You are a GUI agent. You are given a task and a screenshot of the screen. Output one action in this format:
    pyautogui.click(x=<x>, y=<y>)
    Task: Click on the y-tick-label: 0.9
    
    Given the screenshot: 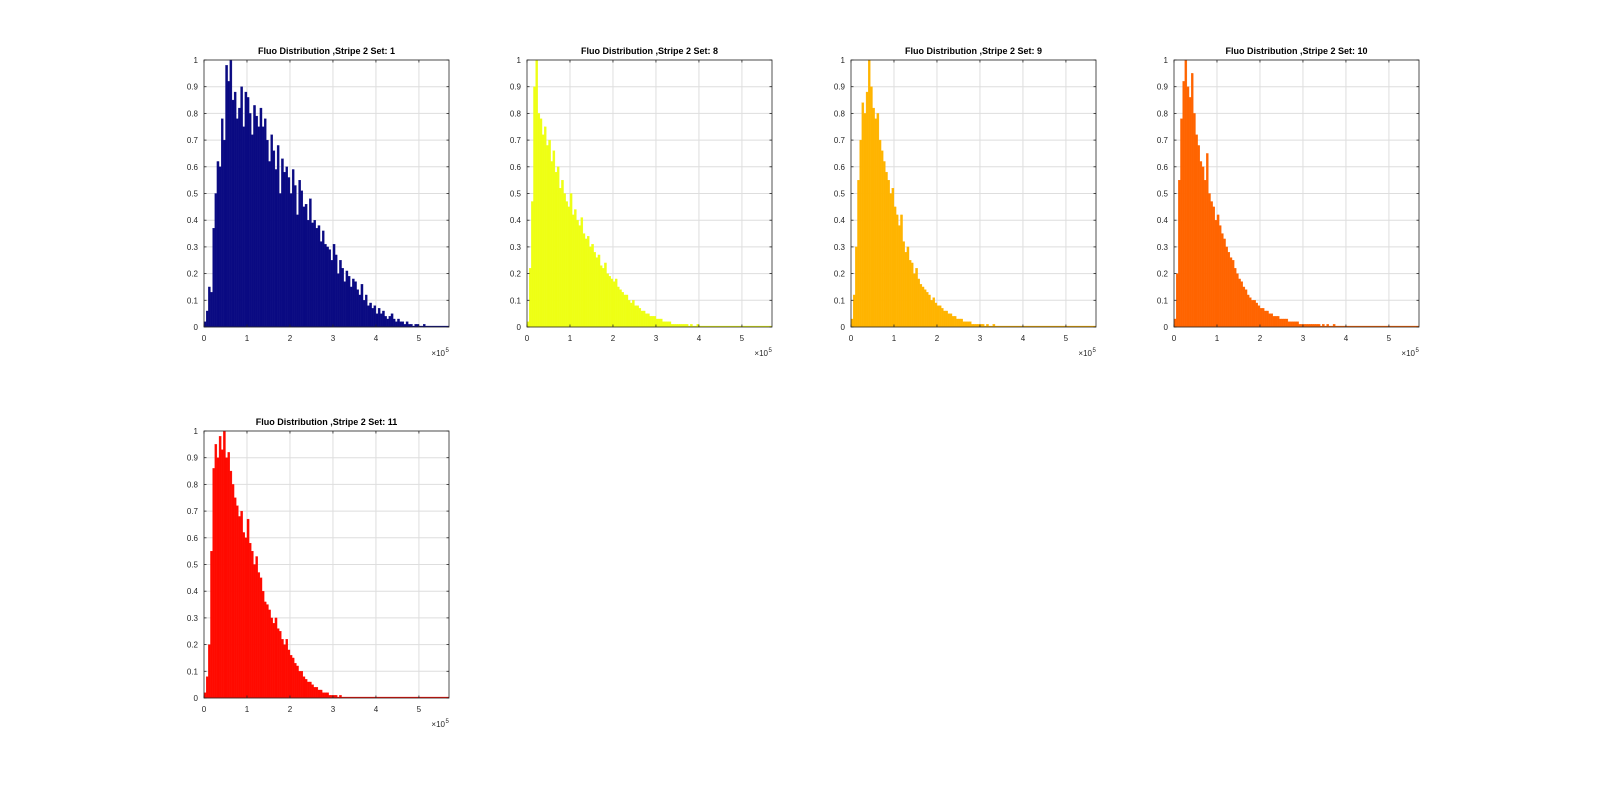 What is the action you would take?
    pyautogui.click(x=516, y=87)
    